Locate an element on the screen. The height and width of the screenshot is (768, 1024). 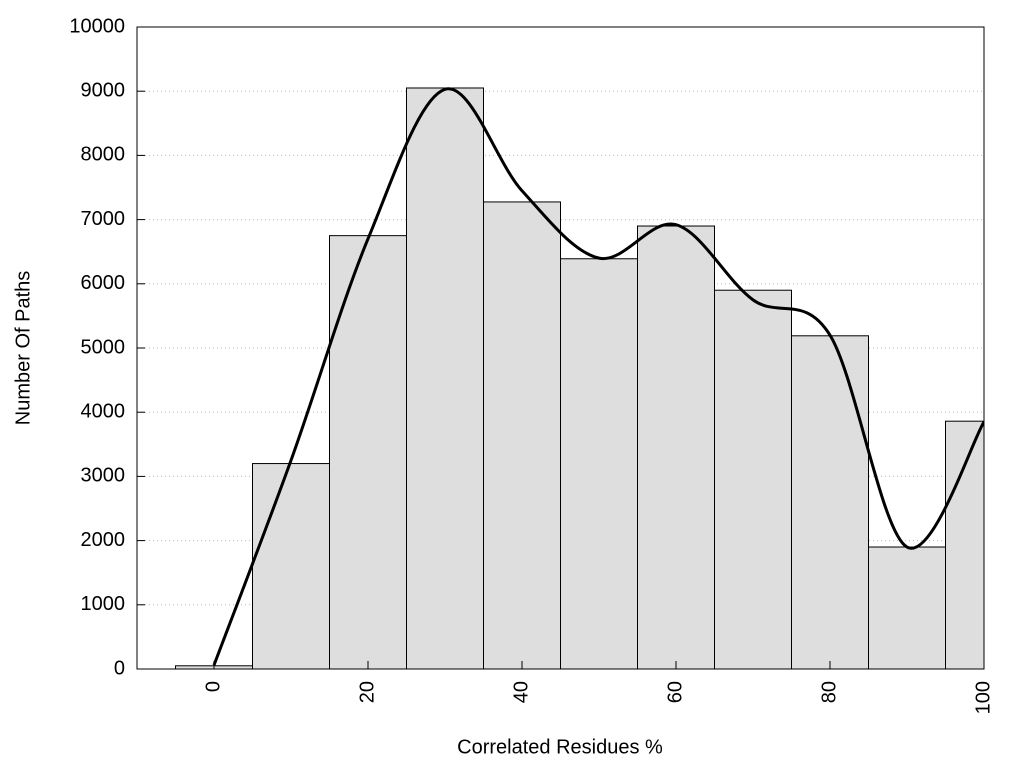
y-tick-label: 8000 is located at coordinates (103, 155).